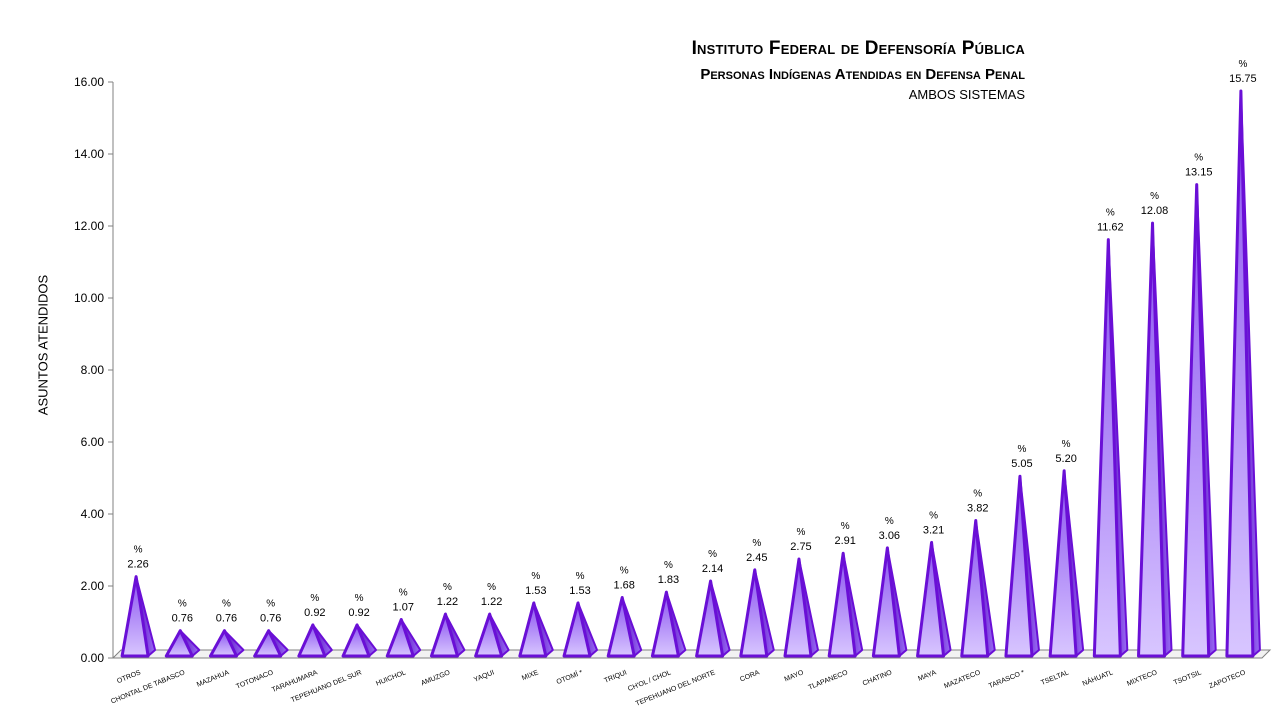  I want to click on data-label-value: 1.07, so click(403, 607).